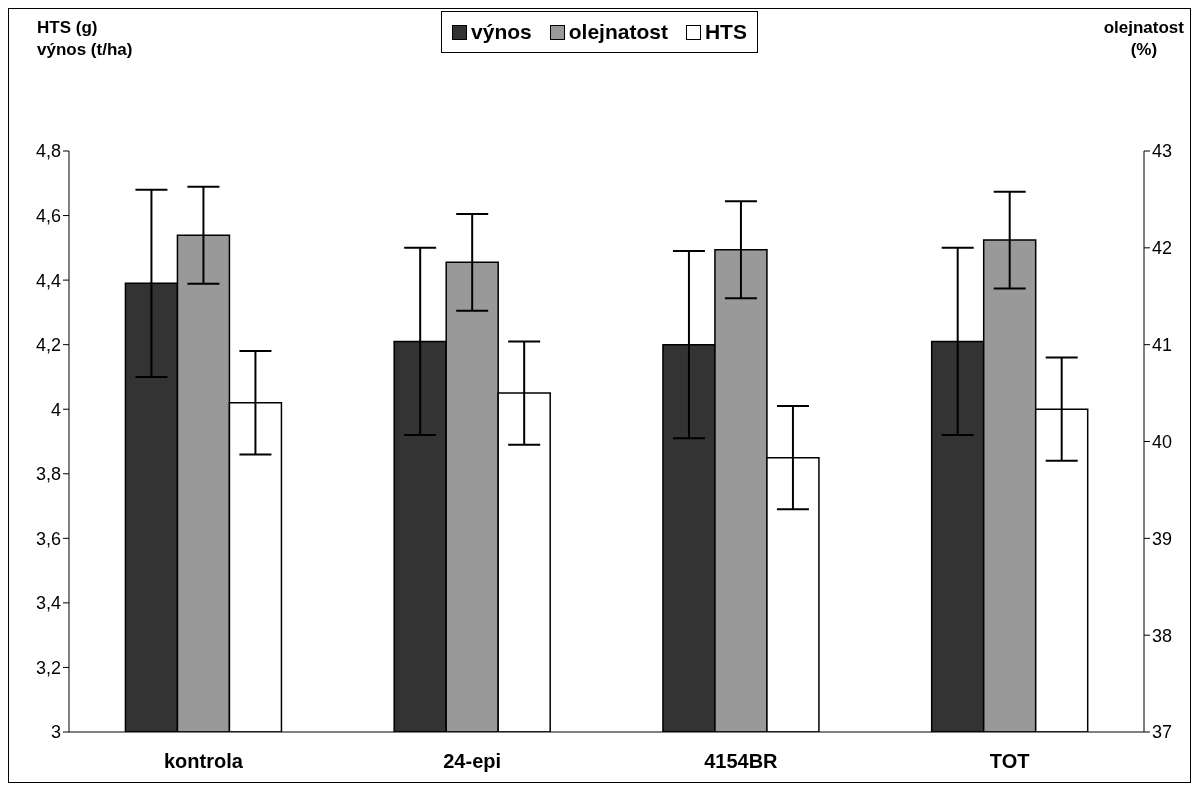 This screenshot has width=1199, height=791. I want to click on x-tick-label: TOT, so click(1009, 761).